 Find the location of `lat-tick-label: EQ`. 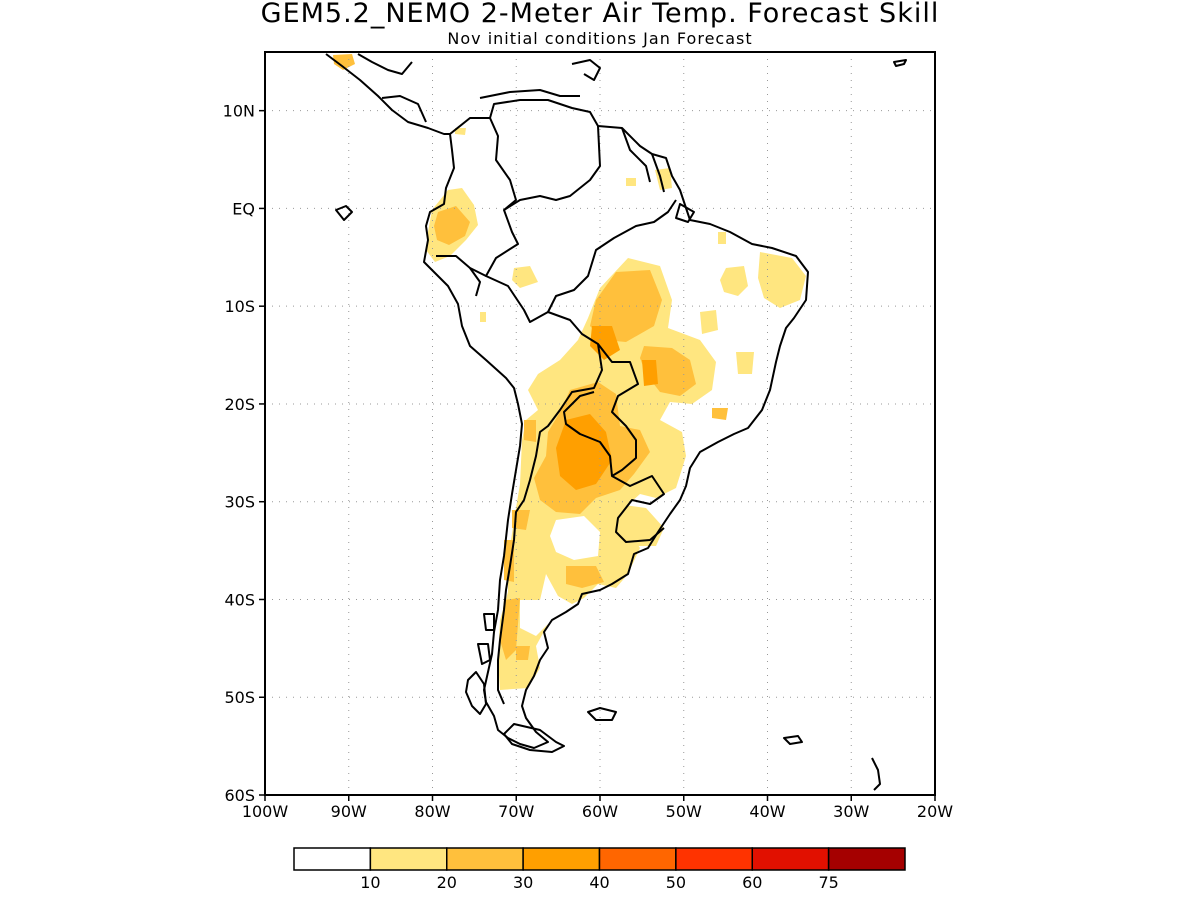

lat-tick-label: EQ is located at coordinates (243, 208).